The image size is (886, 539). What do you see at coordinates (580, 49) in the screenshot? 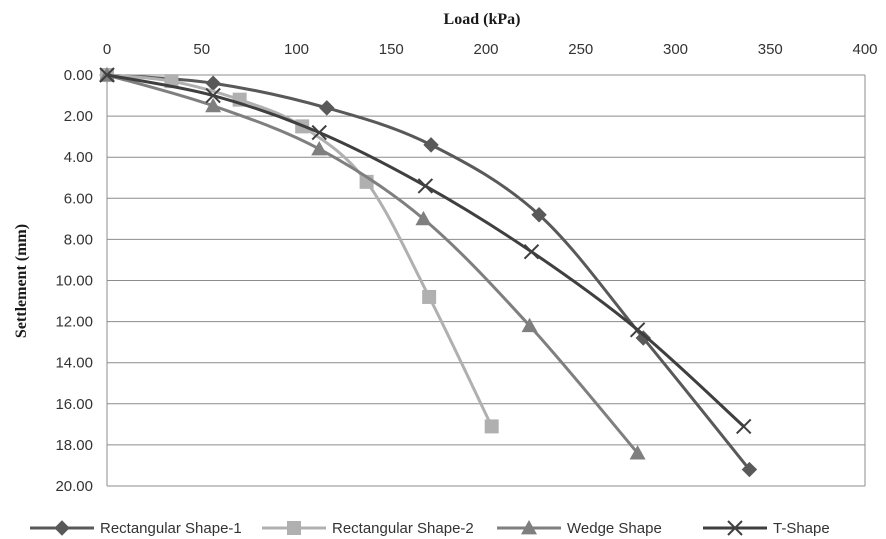
I see `x-tick-label: 250` at bounding box center [580, 49].